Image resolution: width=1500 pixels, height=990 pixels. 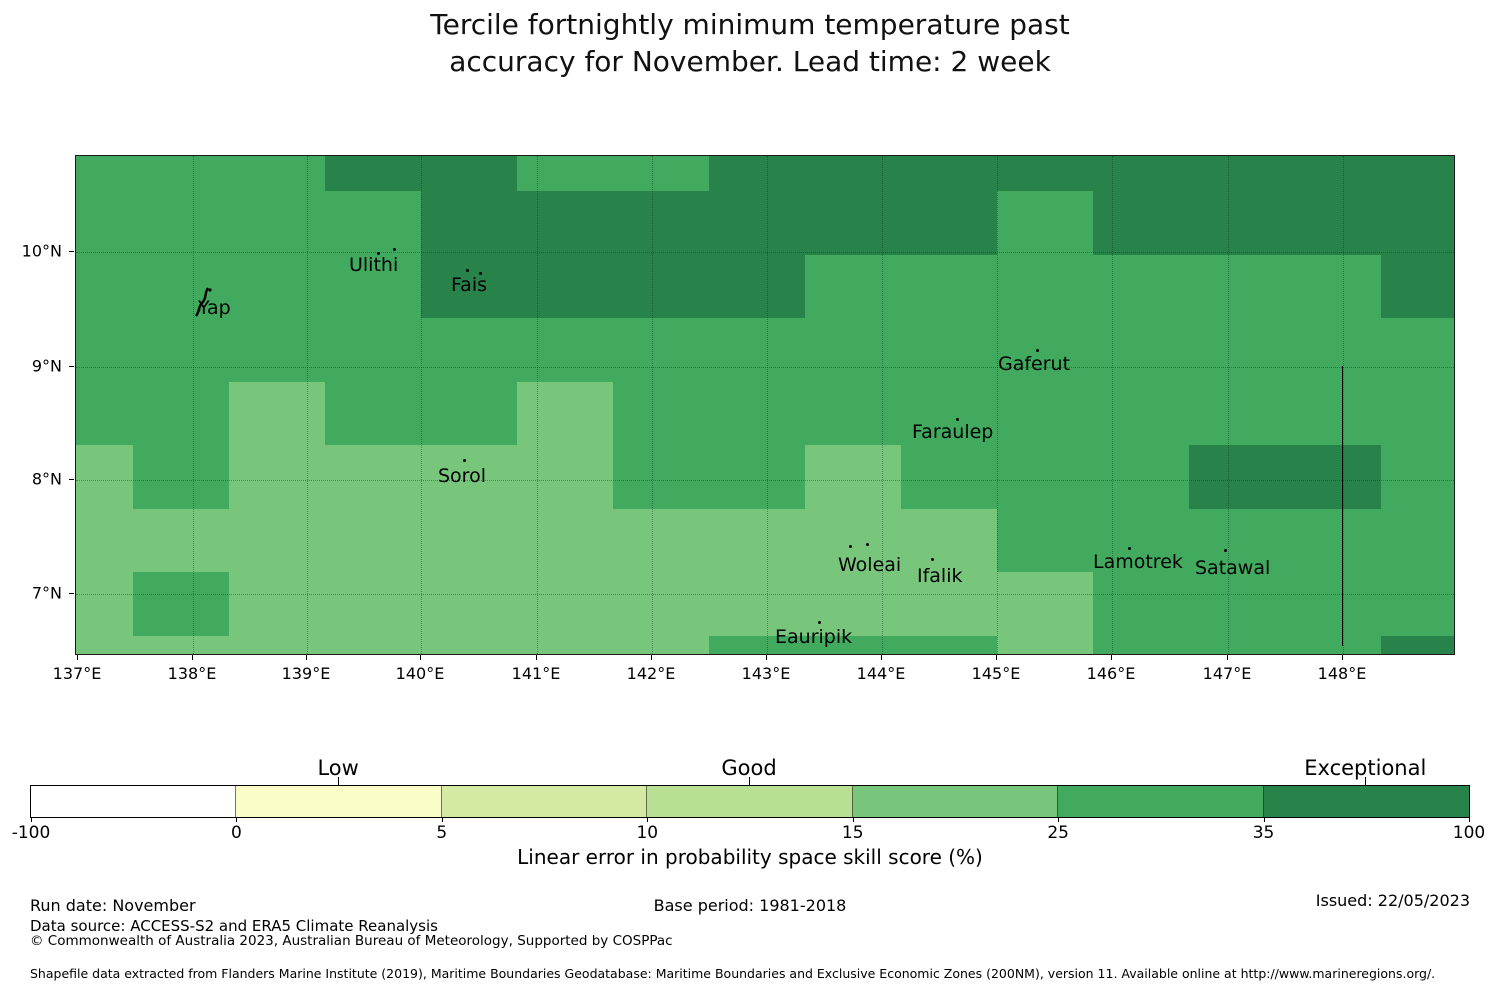 I want to click on x-axis-tick-label: 140°E, so click(x=420, y=673).